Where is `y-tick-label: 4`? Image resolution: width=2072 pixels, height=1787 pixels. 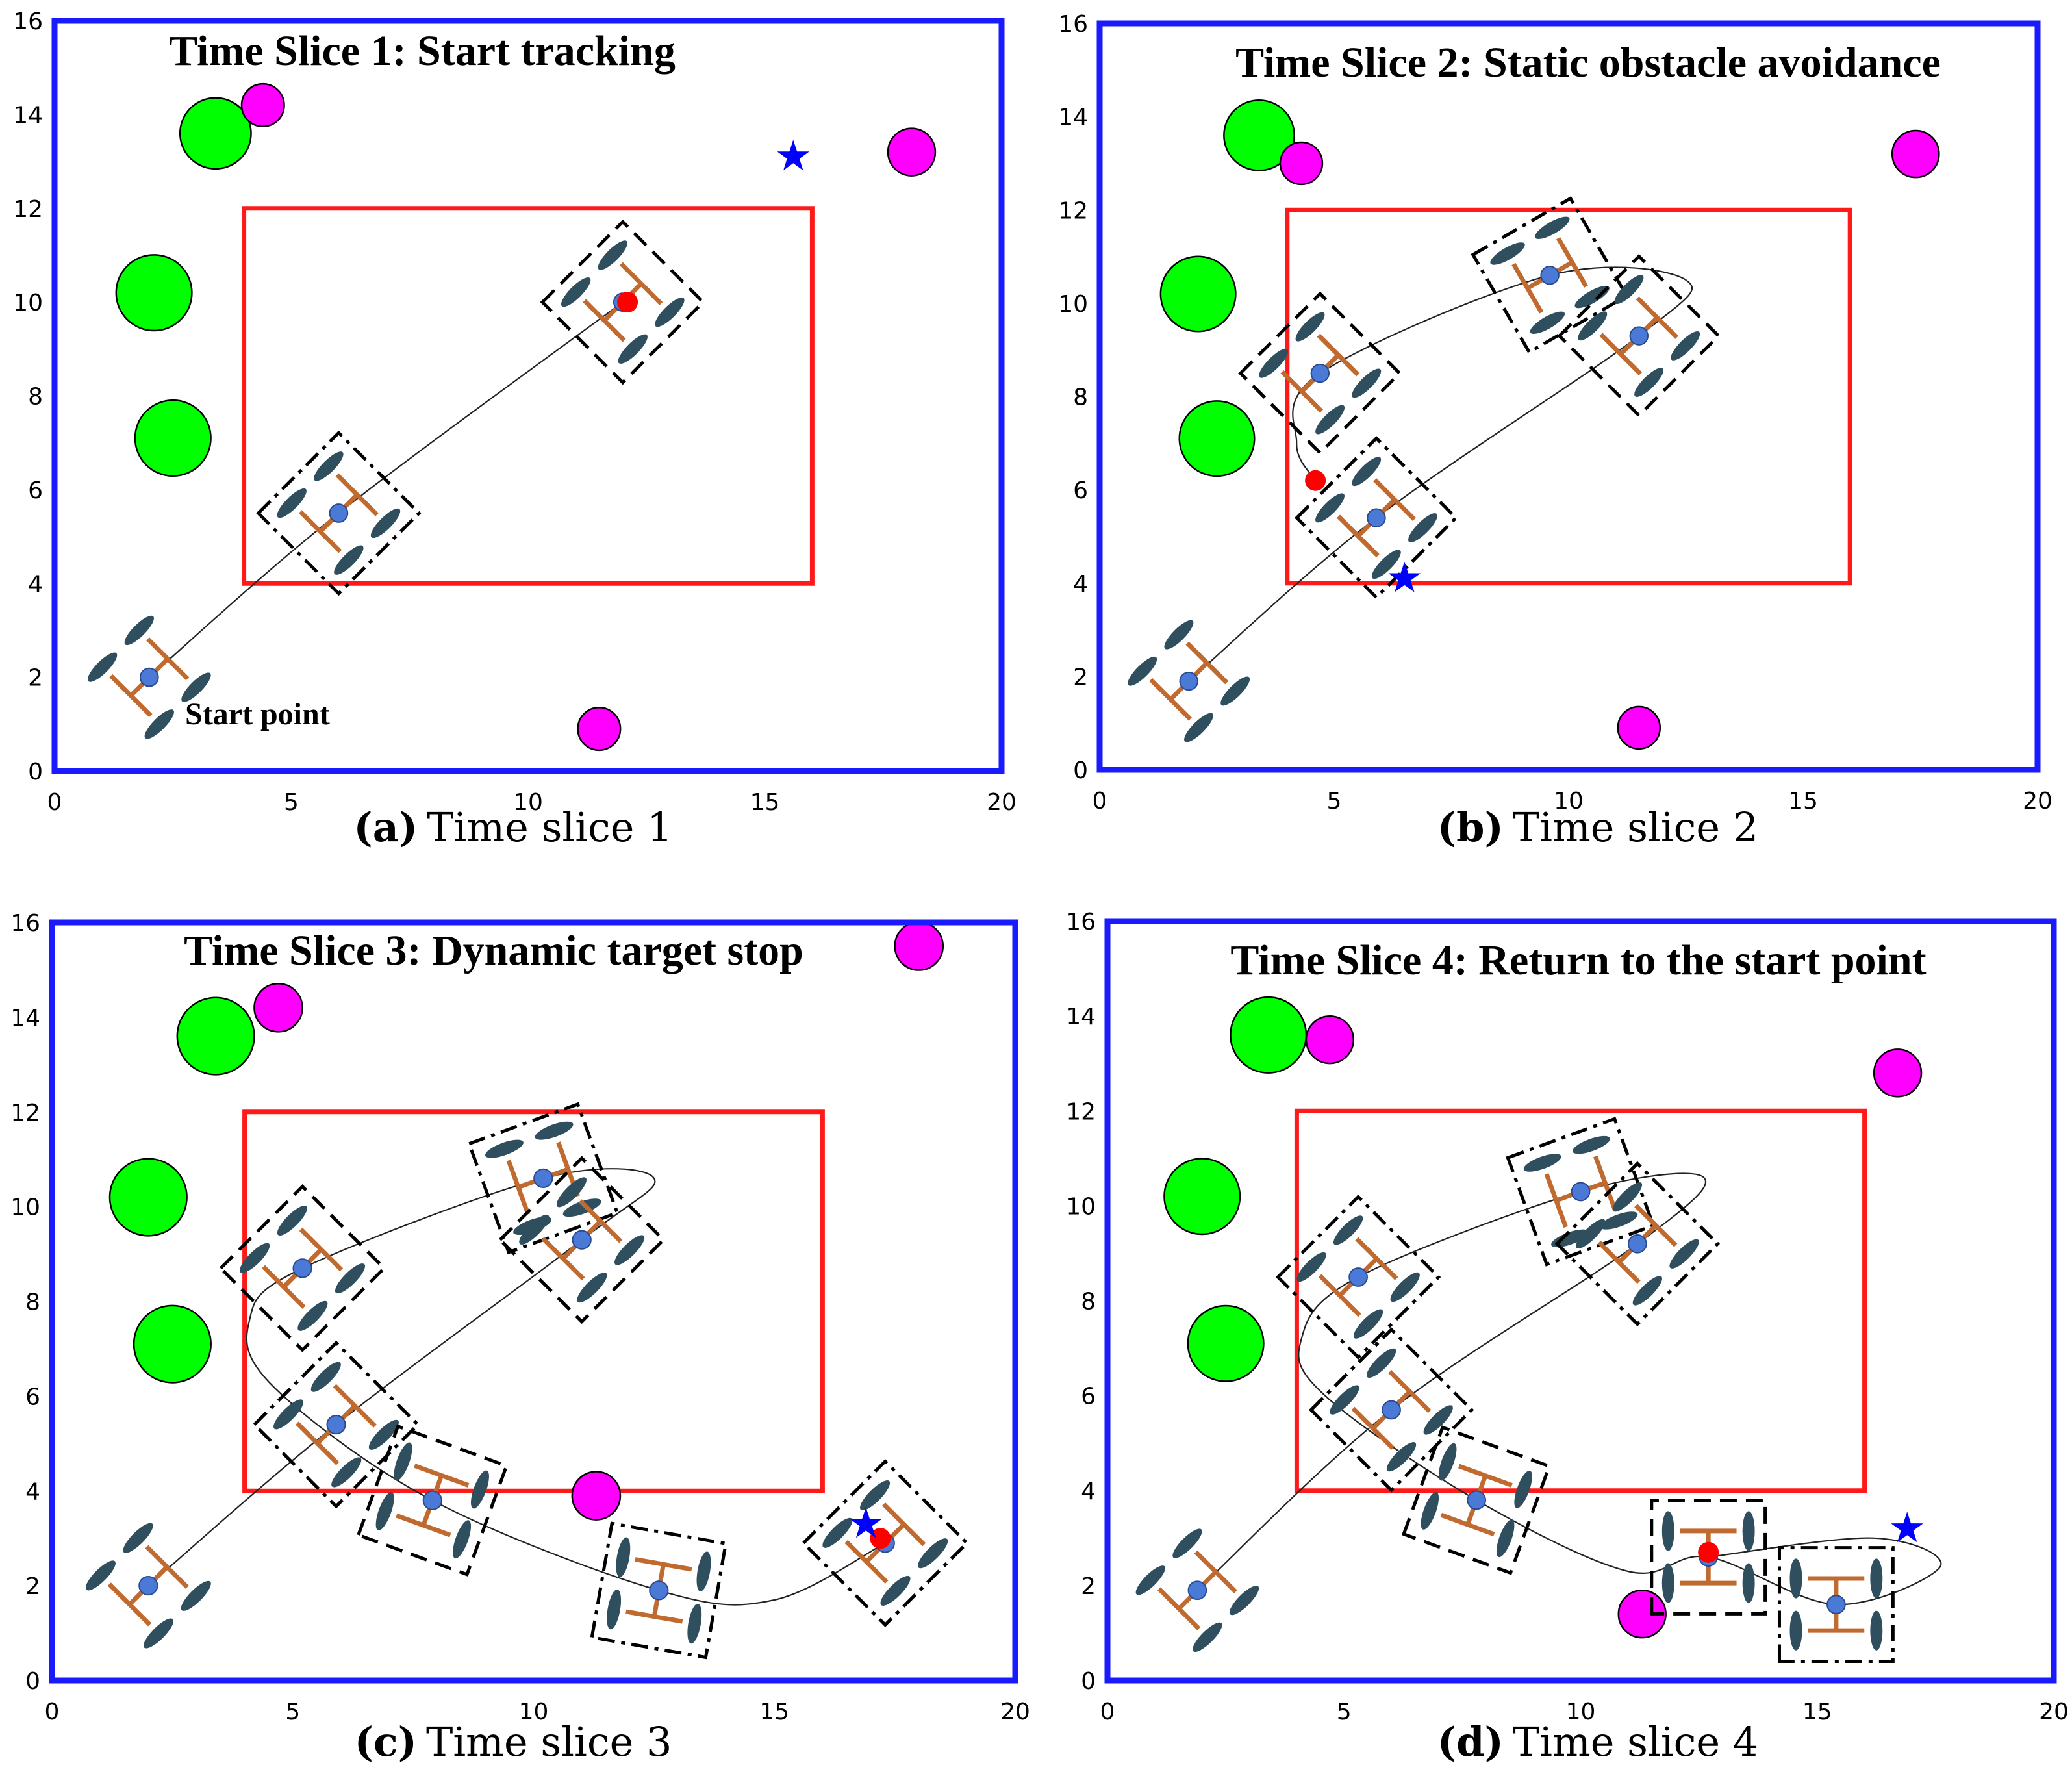 y-tick-label: 4 is located at coordinates (1088, 1491).